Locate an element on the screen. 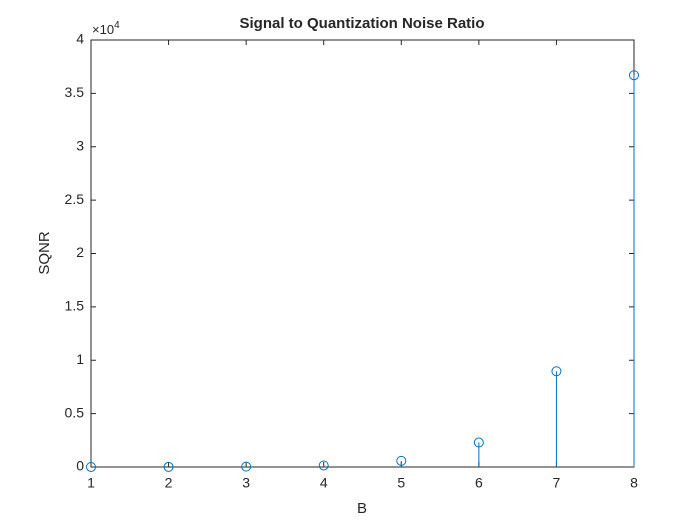 This screenshot has width=700, height=525. y-exponent: ×10⁴ is located at coordinates (106, 29).